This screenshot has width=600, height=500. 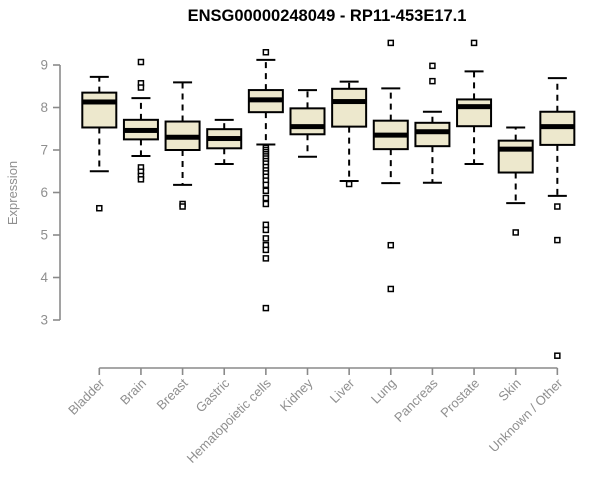 I want to click on box-prostate, so click(x=474, y=102).